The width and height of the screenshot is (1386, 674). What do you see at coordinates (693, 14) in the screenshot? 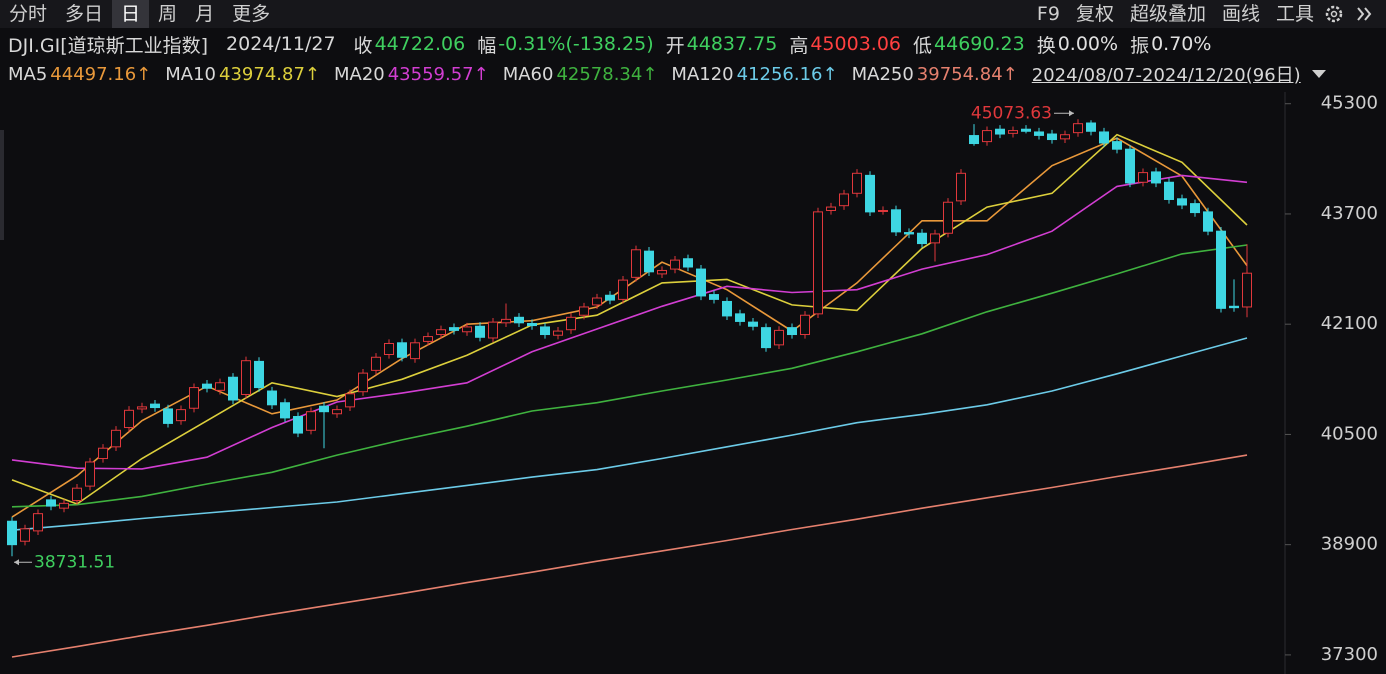
I see `toolbar: 分时 多日日周月更多 F9 复权 超级叠加 画线 工具` at bounding box center [693, 14].